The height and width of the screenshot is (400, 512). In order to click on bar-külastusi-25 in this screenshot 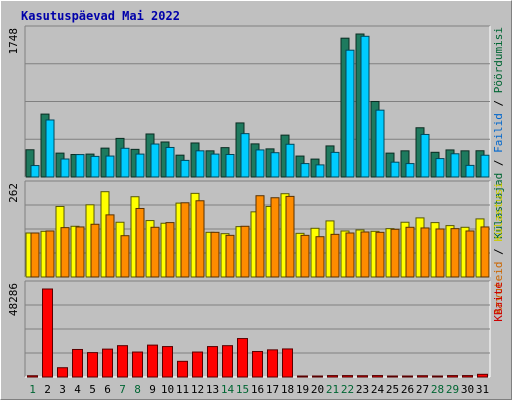, I will do `click(395, 253)`.